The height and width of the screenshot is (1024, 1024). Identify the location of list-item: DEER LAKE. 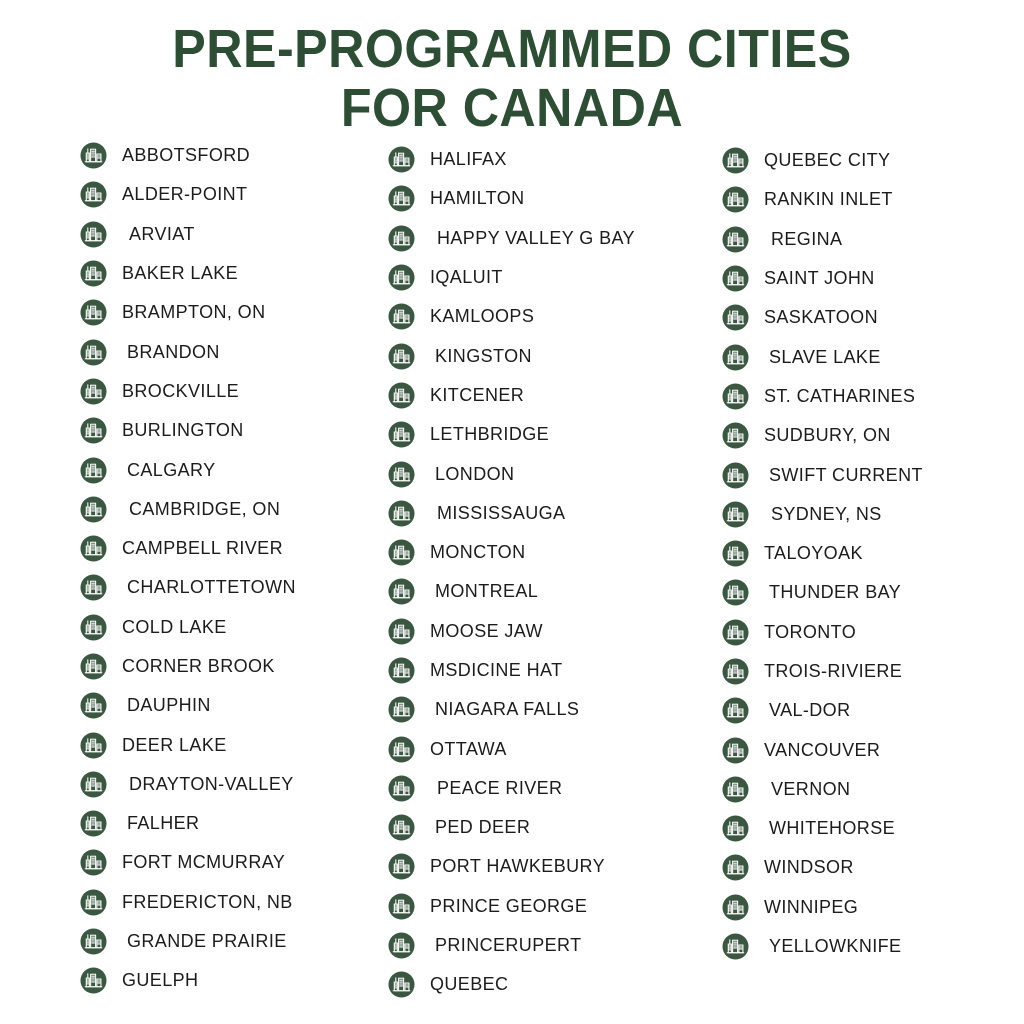
(188, 744).